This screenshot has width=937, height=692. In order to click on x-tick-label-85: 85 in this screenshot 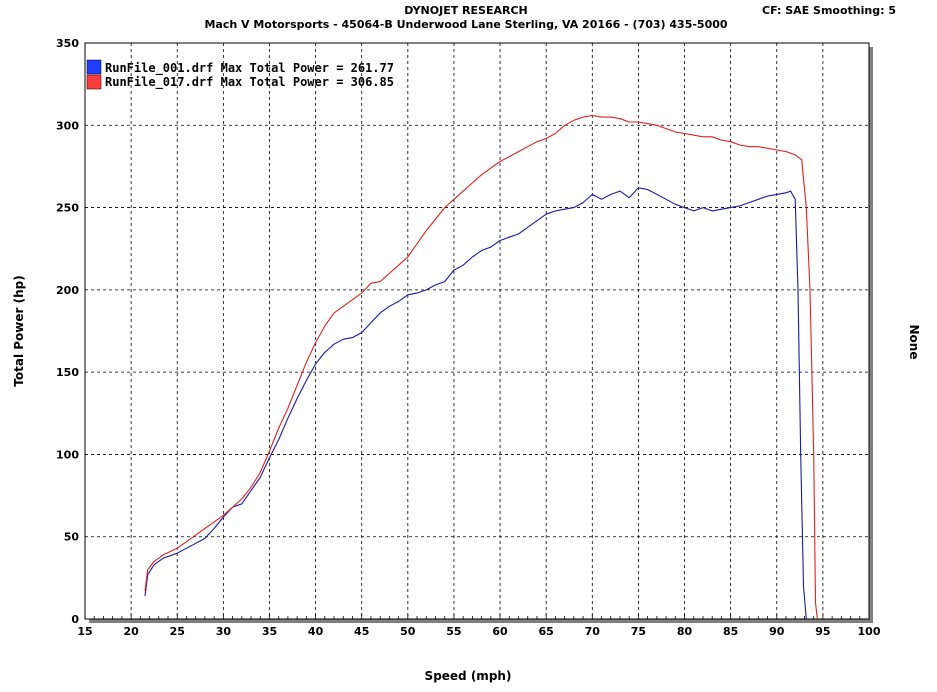, I will do `click(730, 631)`.